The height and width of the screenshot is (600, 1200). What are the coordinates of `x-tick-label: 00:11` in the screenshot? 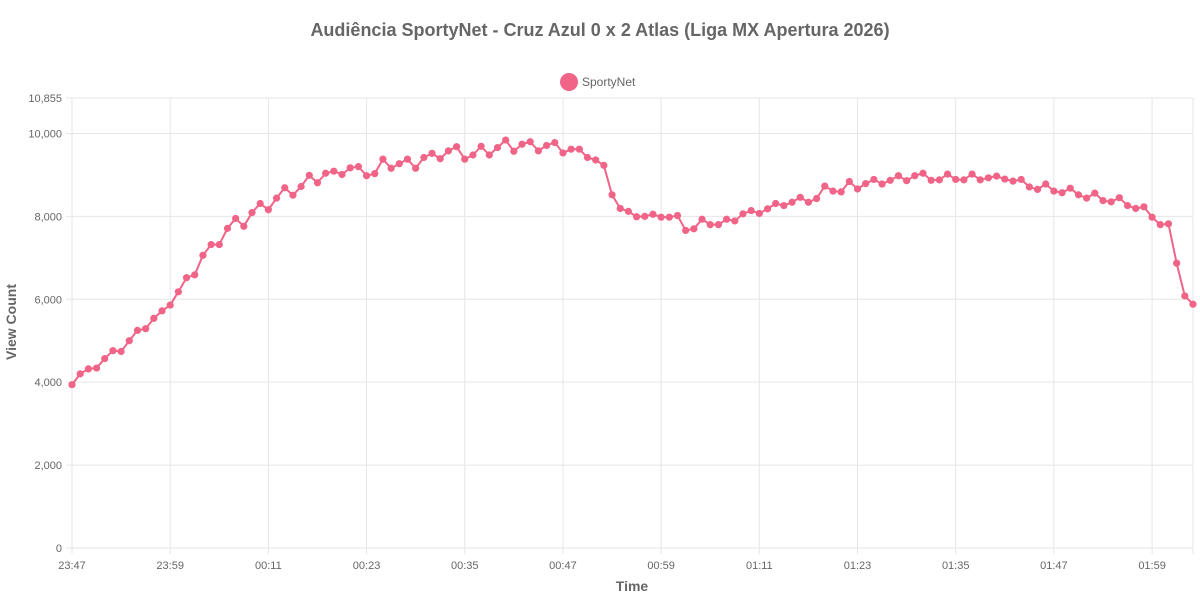 It's located at (268, 566).